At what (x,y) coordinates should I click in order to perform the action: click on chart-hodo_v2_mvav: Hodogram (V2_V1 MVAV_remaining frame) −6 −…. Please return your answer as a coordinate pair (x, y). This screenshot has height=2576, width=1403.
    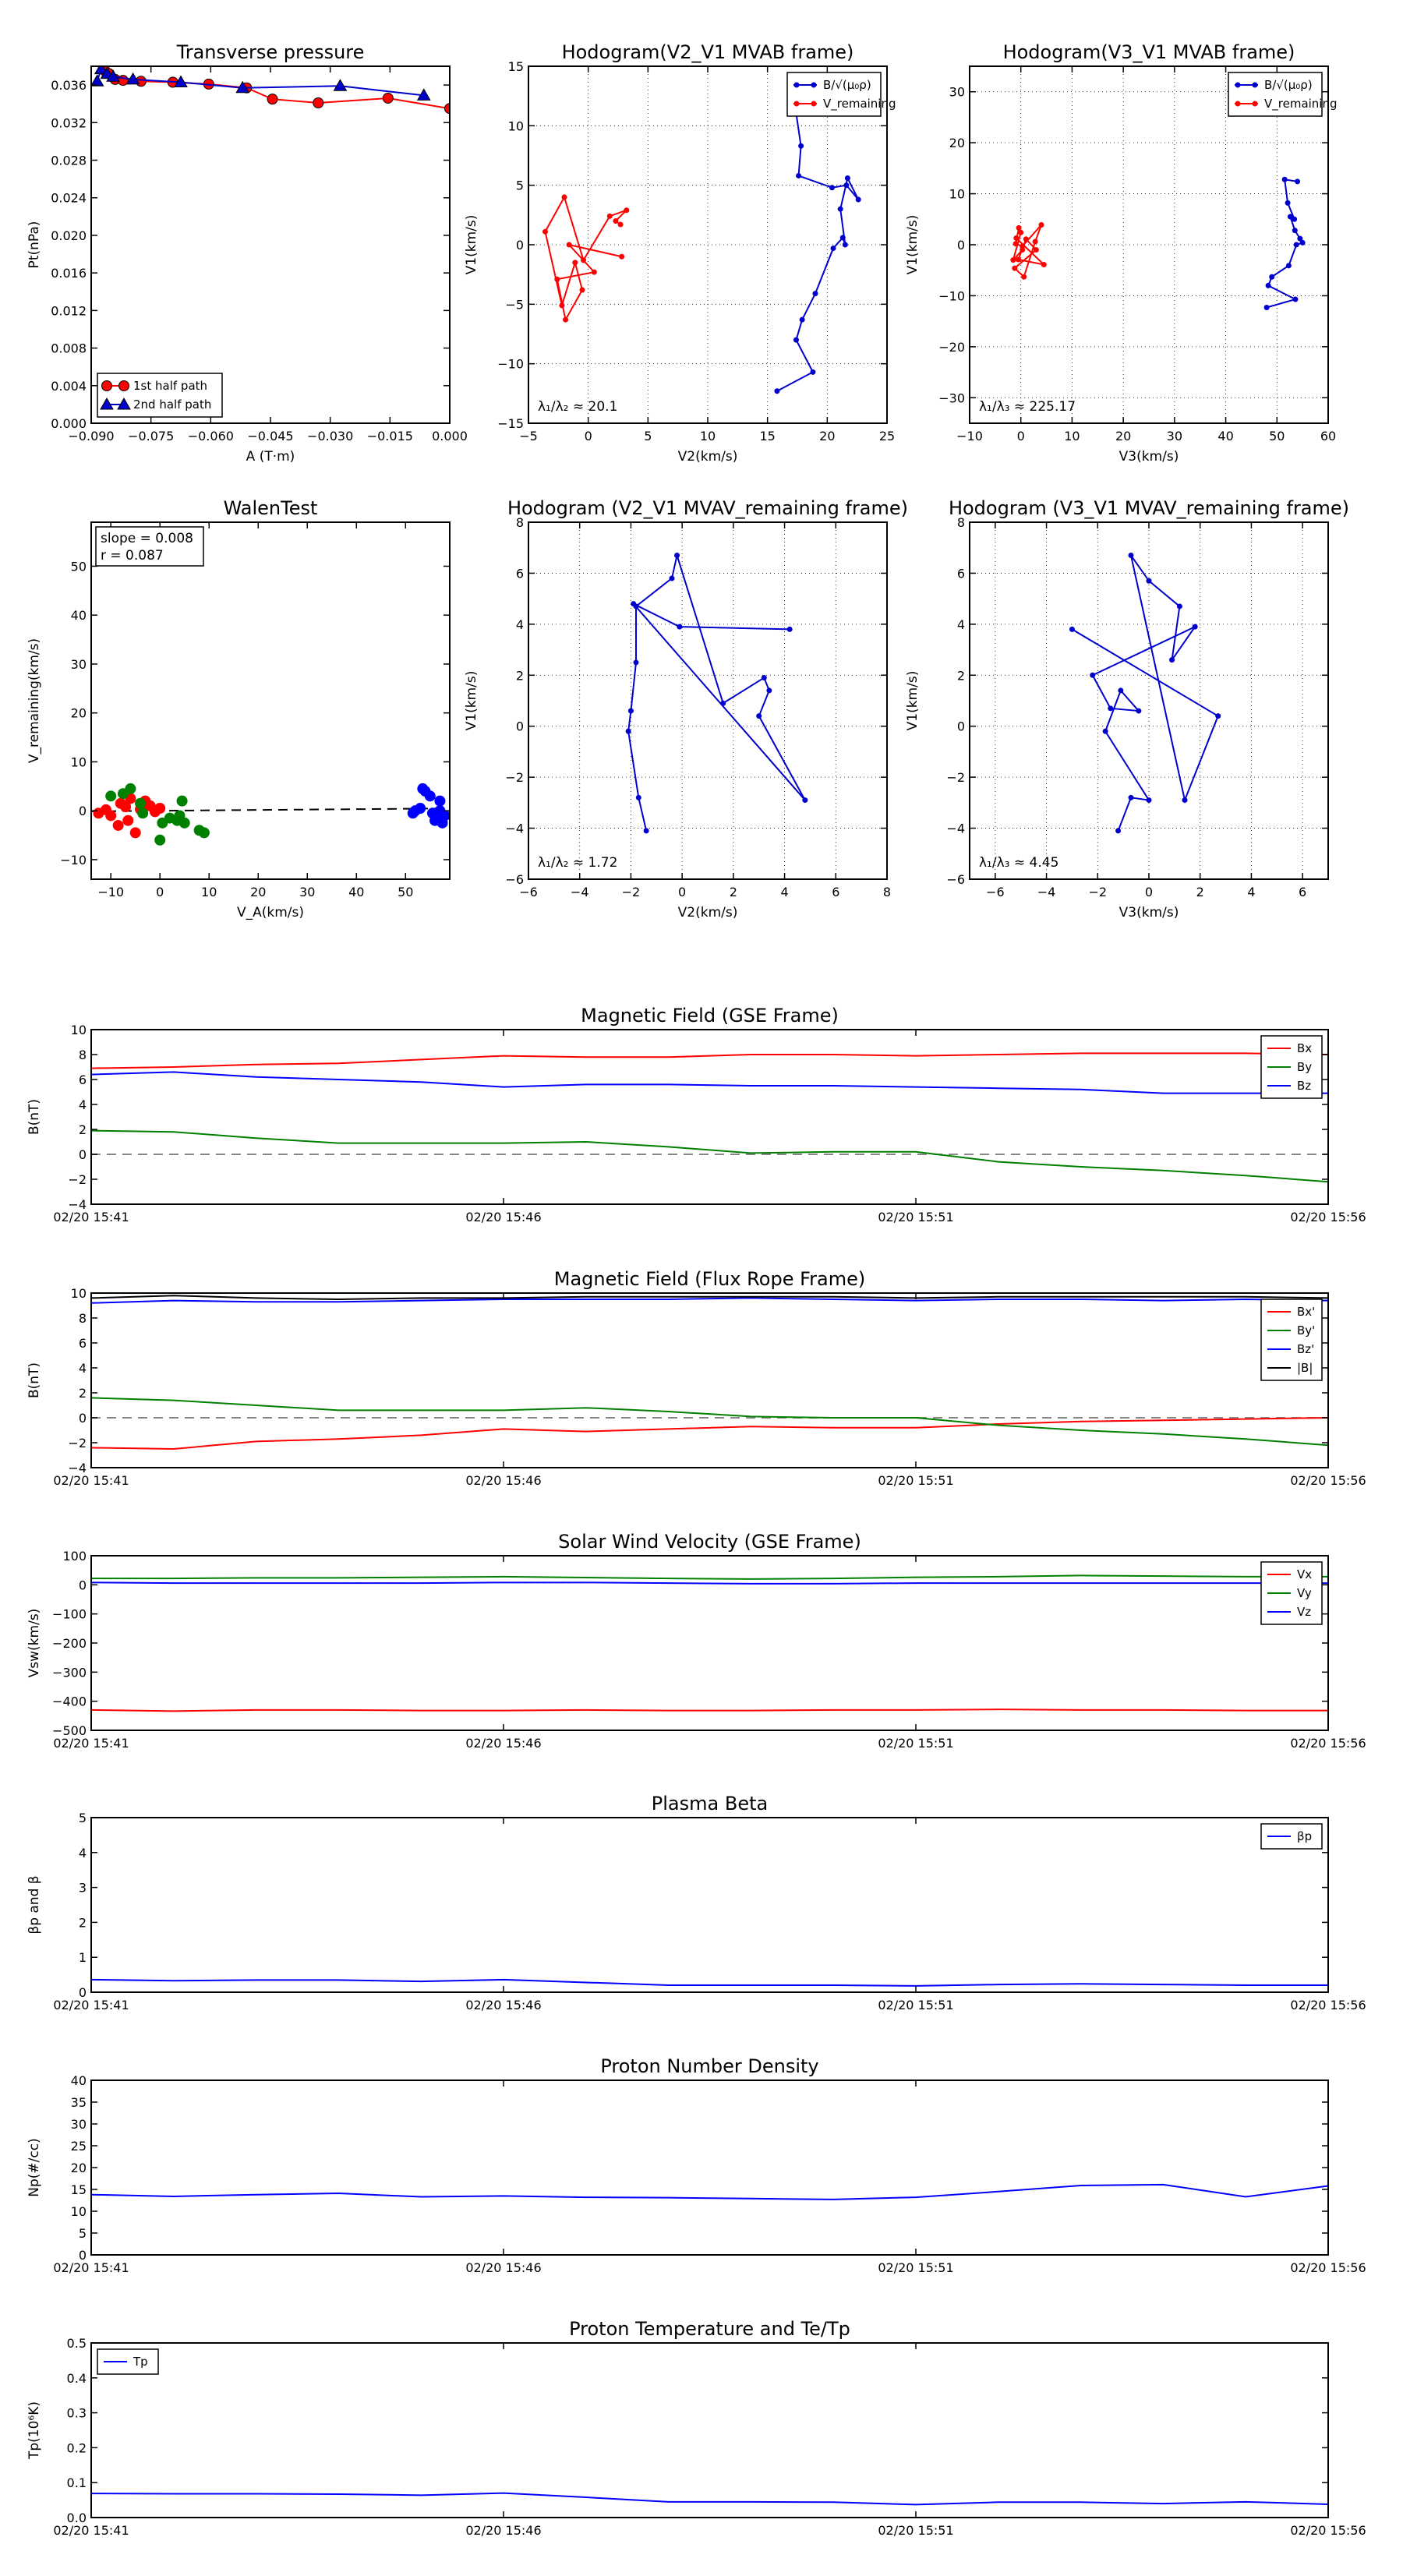
    Looking at the image, I should click on (686, 709).